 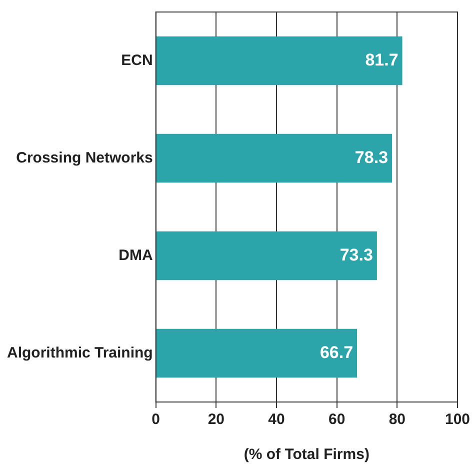 I want to click on x-tick-label: 60, so click(x=337, y=419).